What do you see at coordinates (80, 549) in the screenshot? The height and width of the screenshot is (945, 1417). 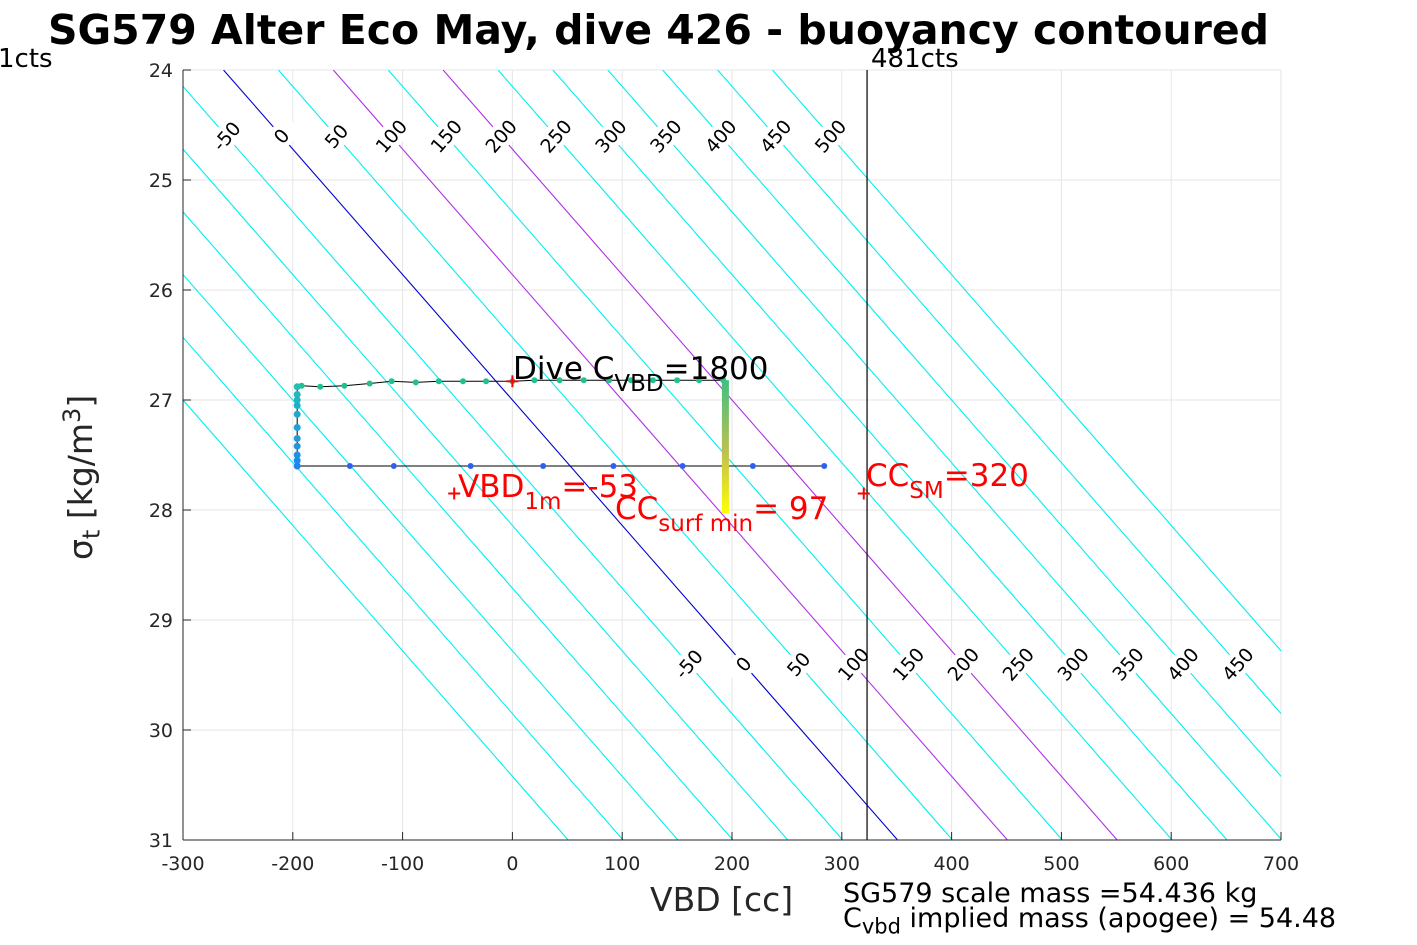 I see `y-label-sigma: σ` at bounding box center [80, 549].